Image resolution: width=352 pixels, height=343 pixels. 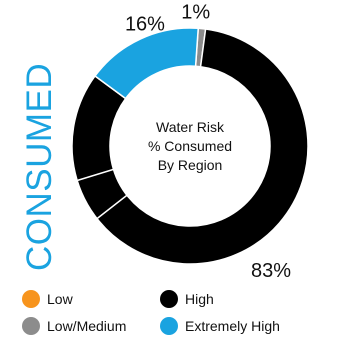 I want to click on center-text-line-2: % Consumed, so click(x=190, y=146).